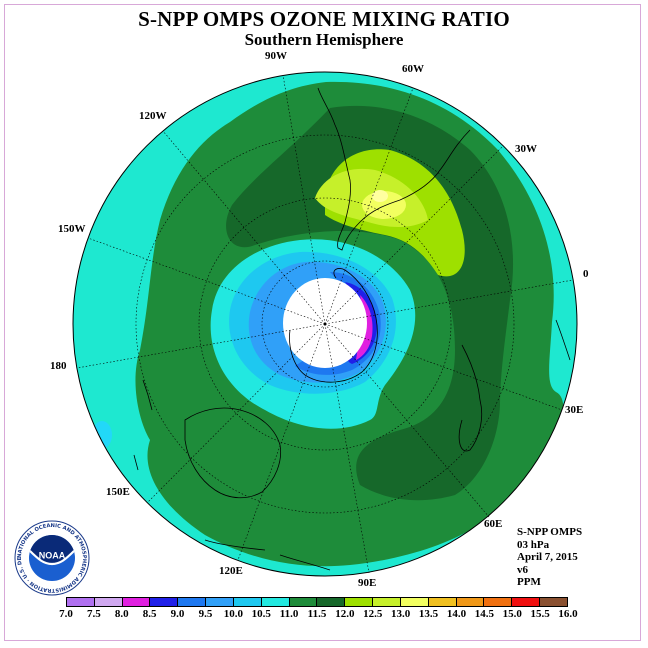  Describe the element at coordinates (526, 149) in the screenshot. I see `lon-label-30w: 30W` at that location.